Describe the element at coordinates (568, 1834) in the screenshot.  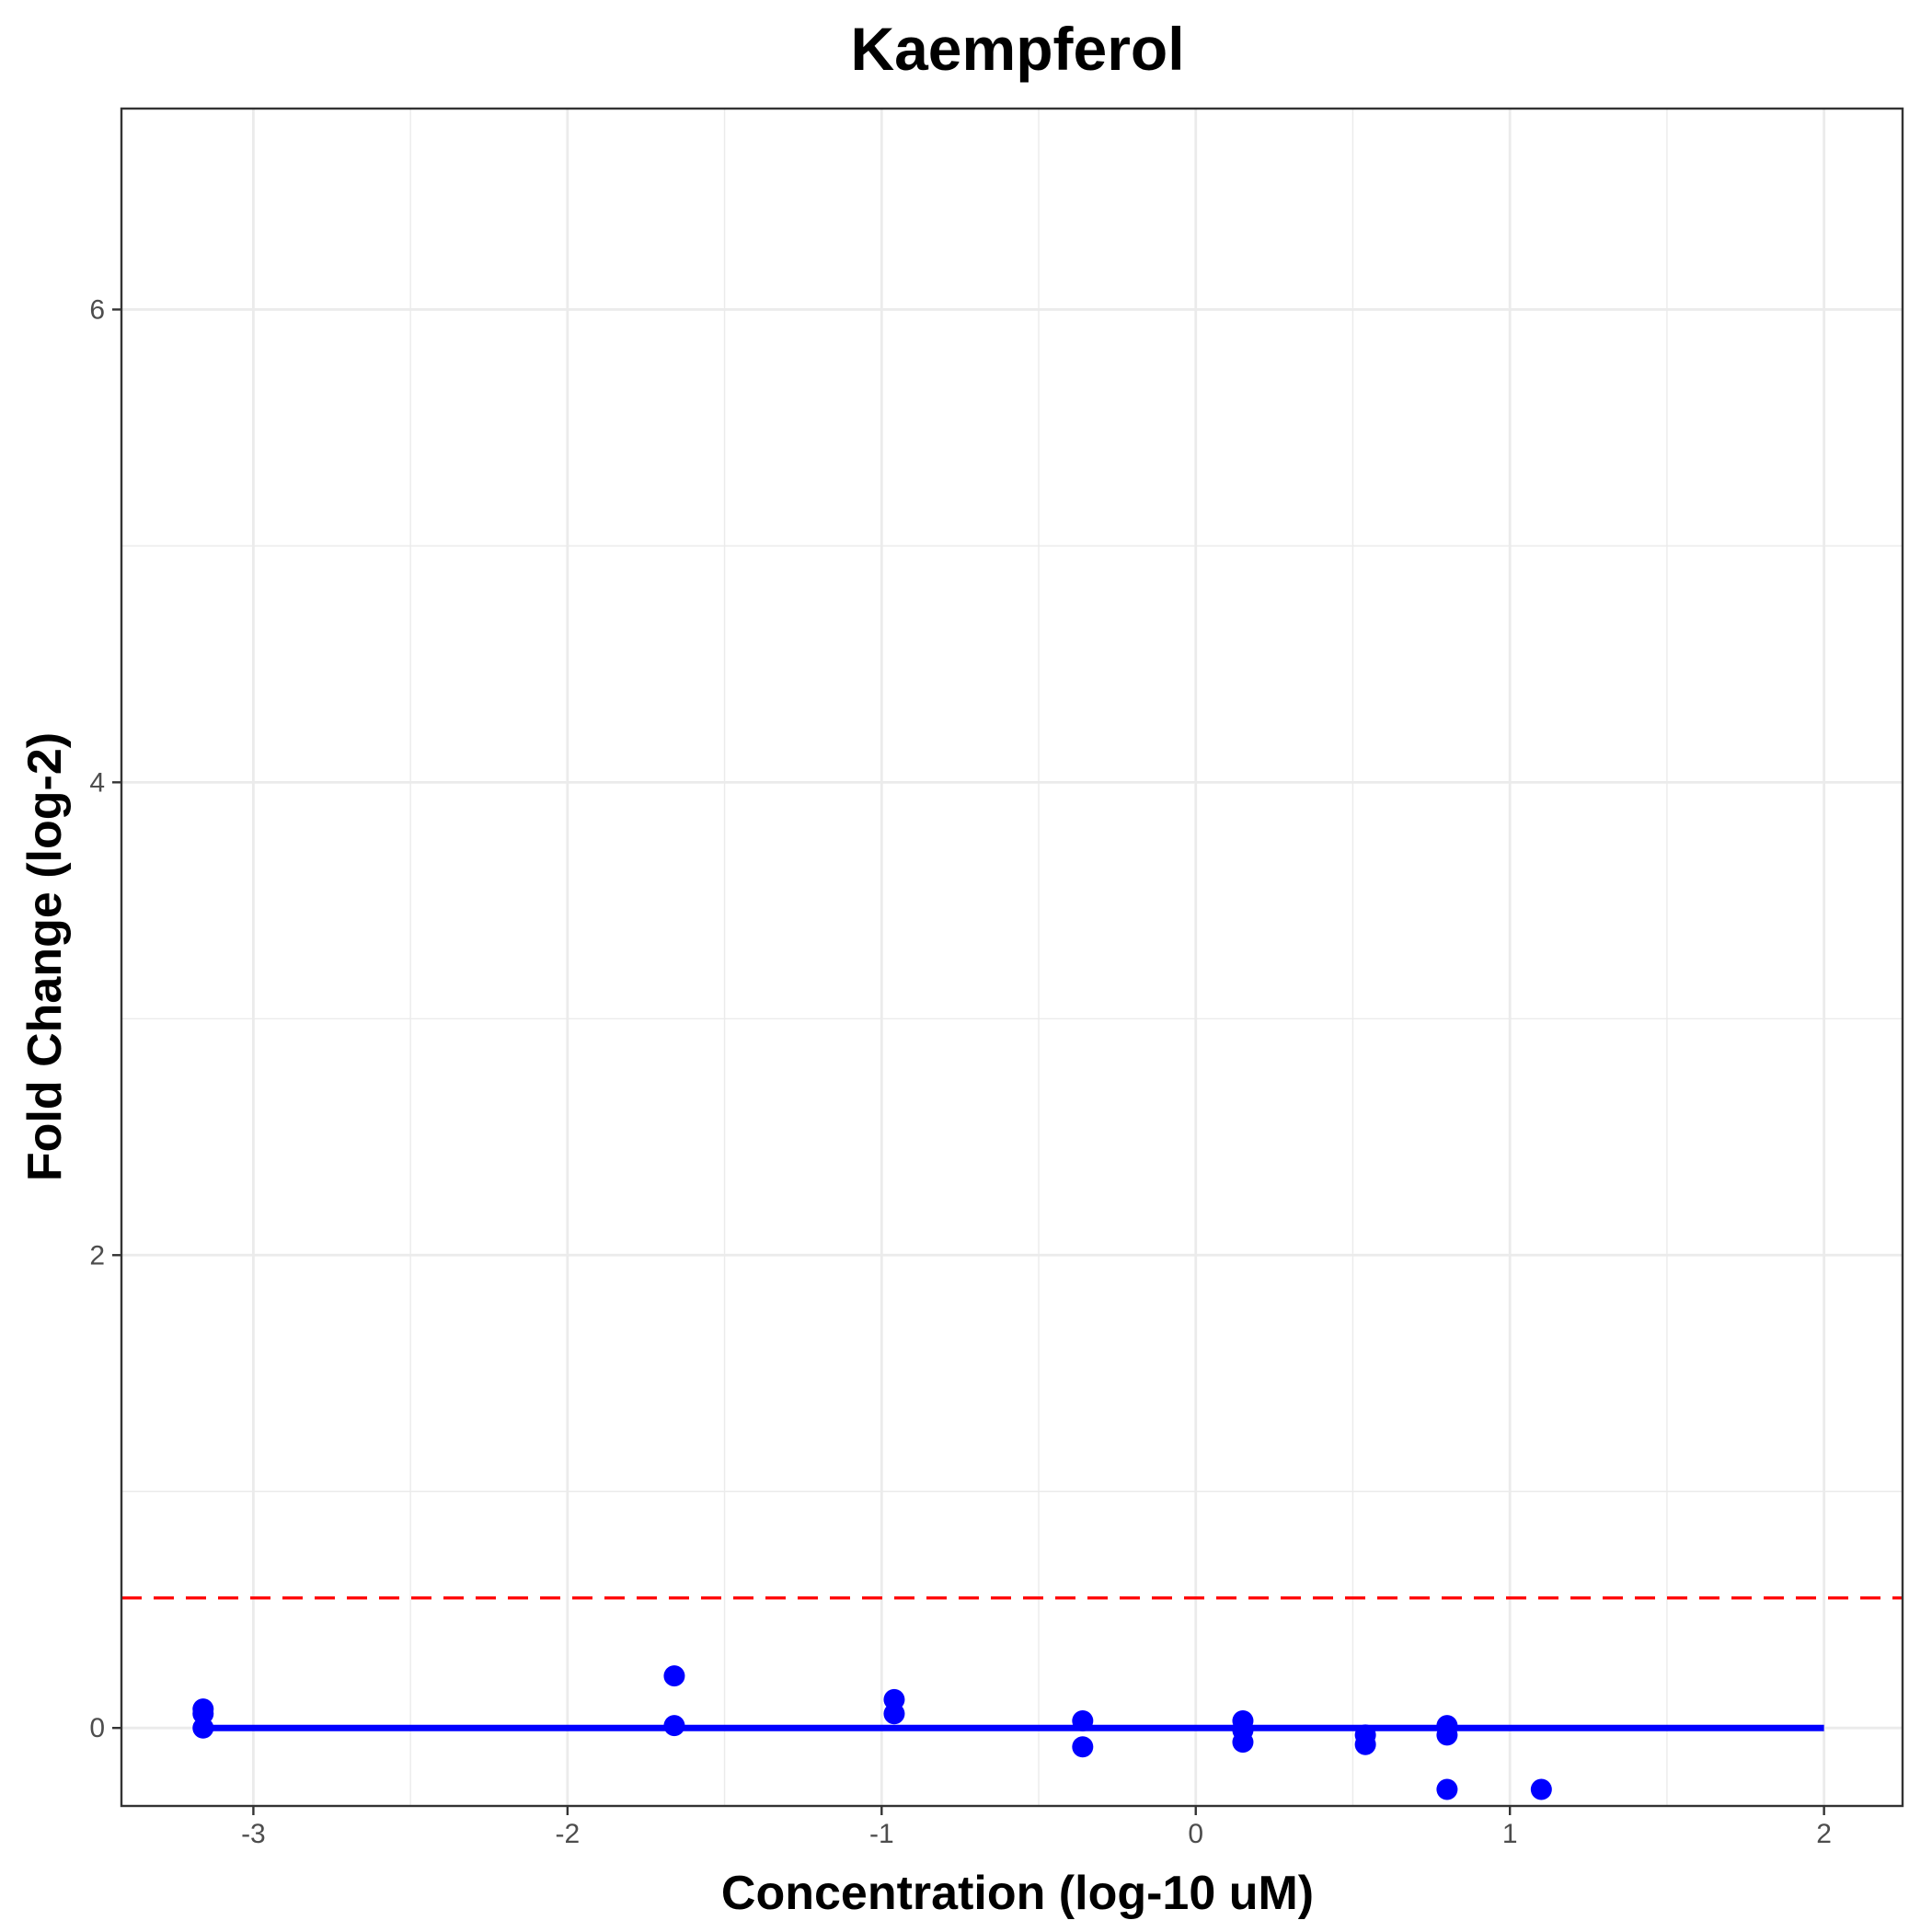
I see `x-tick-label: -2` at that location.